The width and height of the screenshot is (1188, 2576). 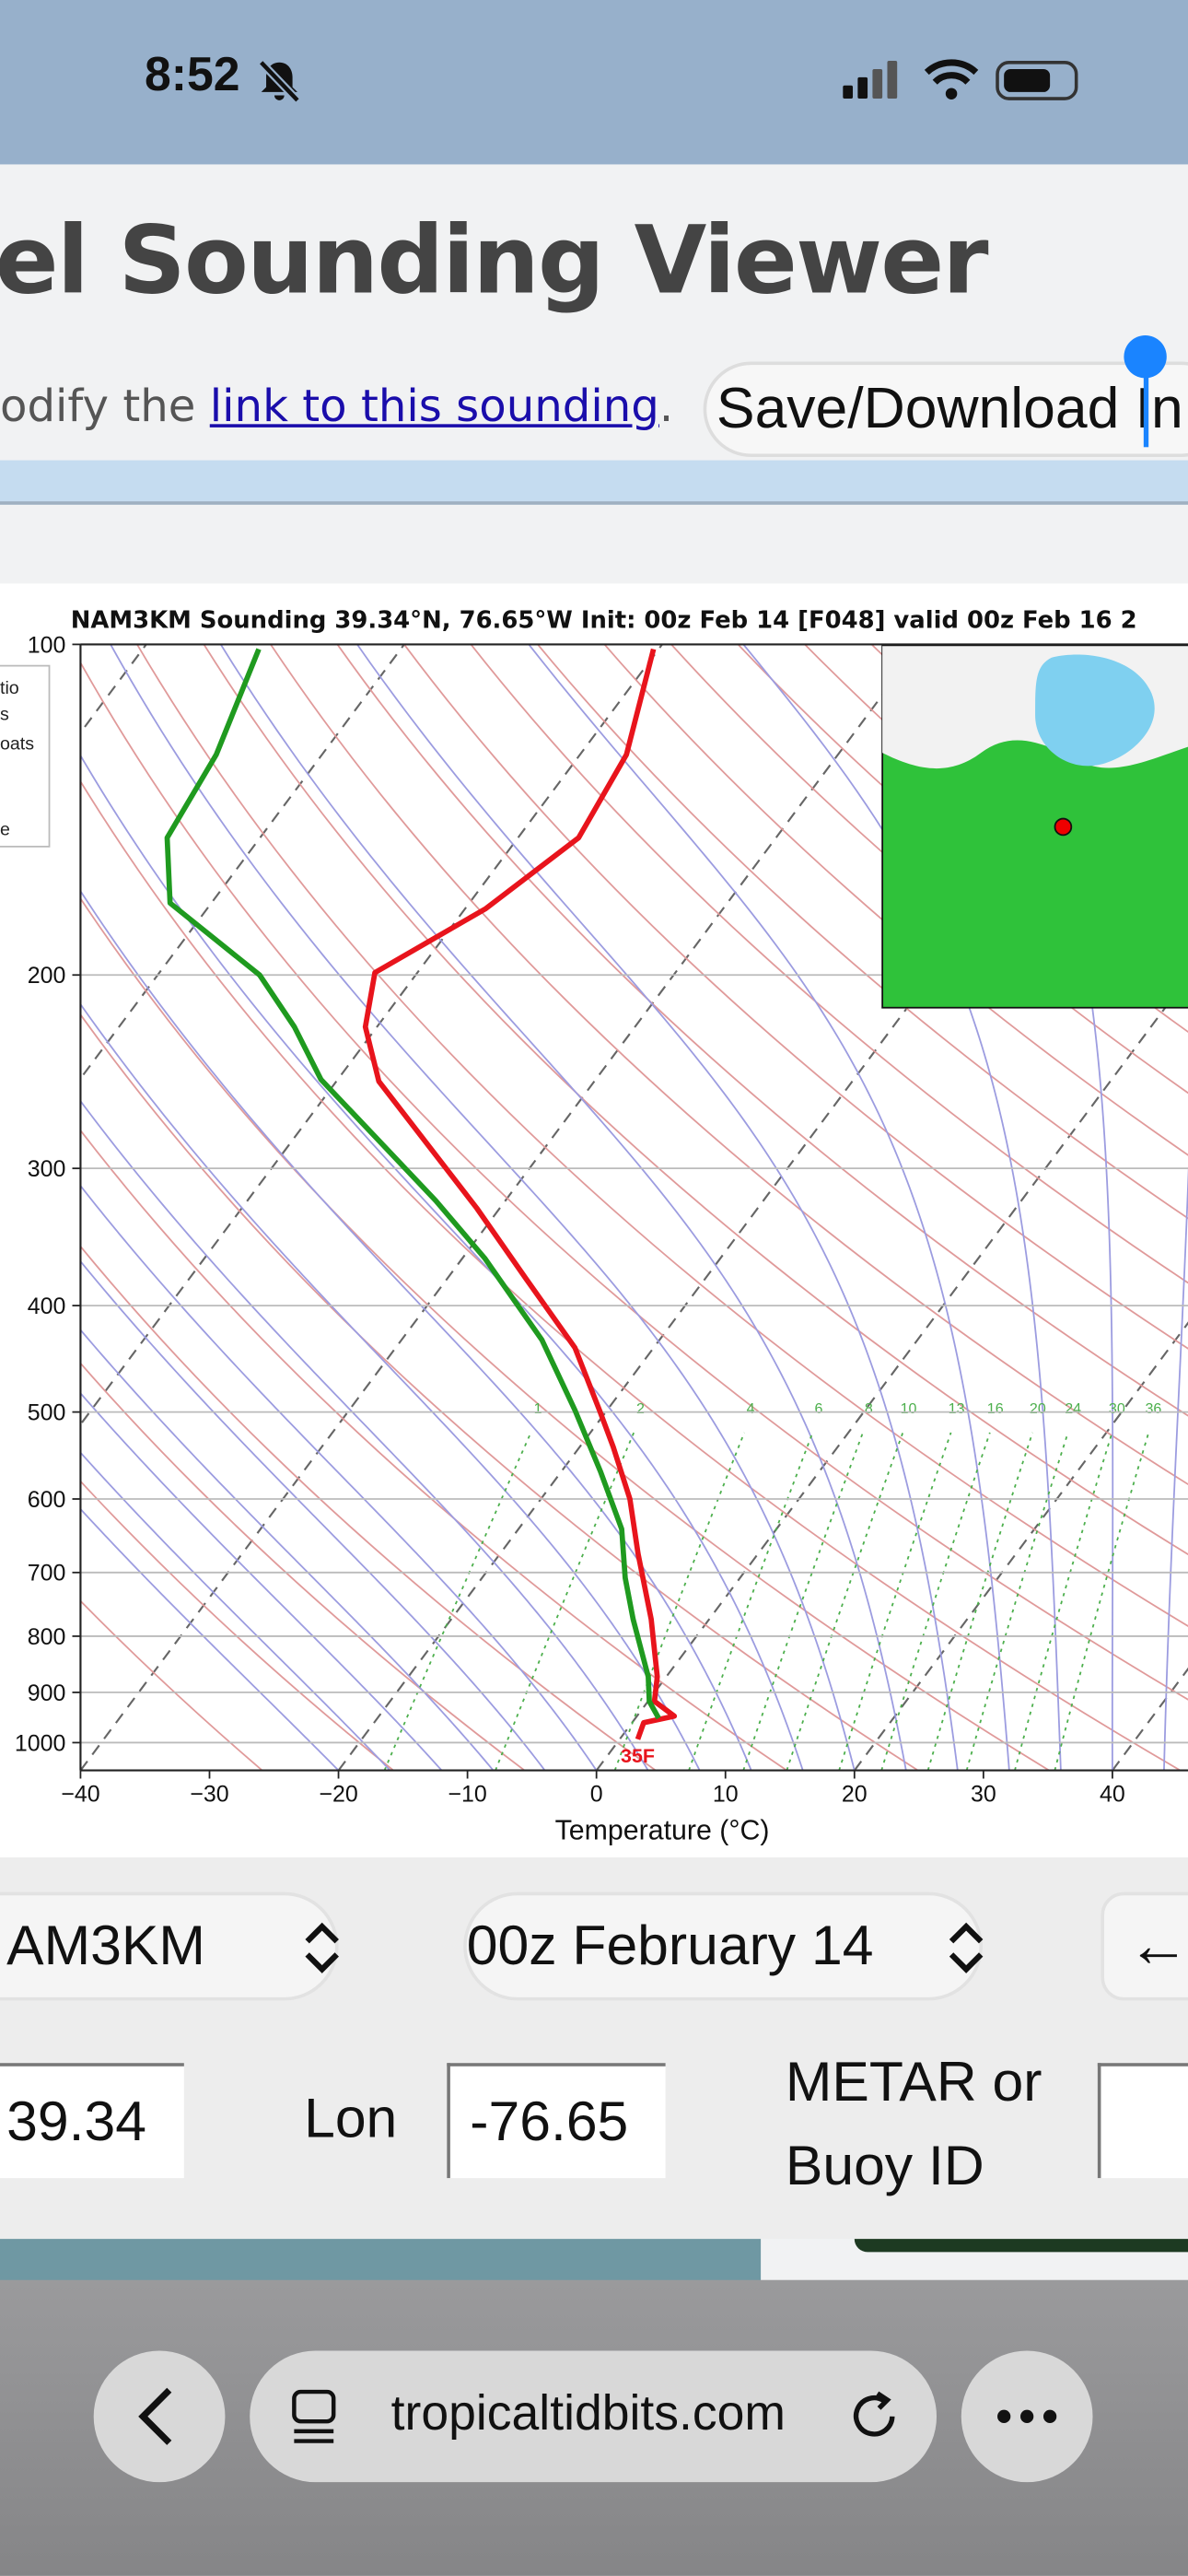 What do you see at coordinates (1112, 1795) in the screenshot?
I see `x-tick-label: 40` at bounding box center [1112, 1795].